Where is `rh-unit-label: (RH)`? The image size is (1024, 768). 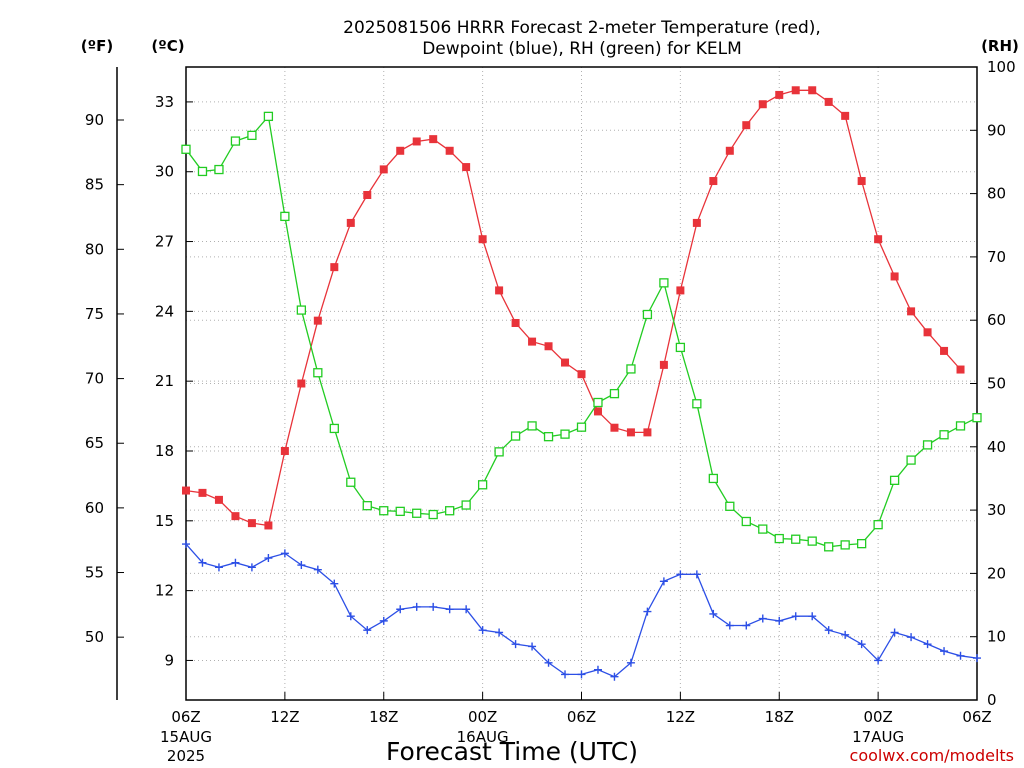 rh-unit-label: (RH) is located at coordinates (1000, 46).